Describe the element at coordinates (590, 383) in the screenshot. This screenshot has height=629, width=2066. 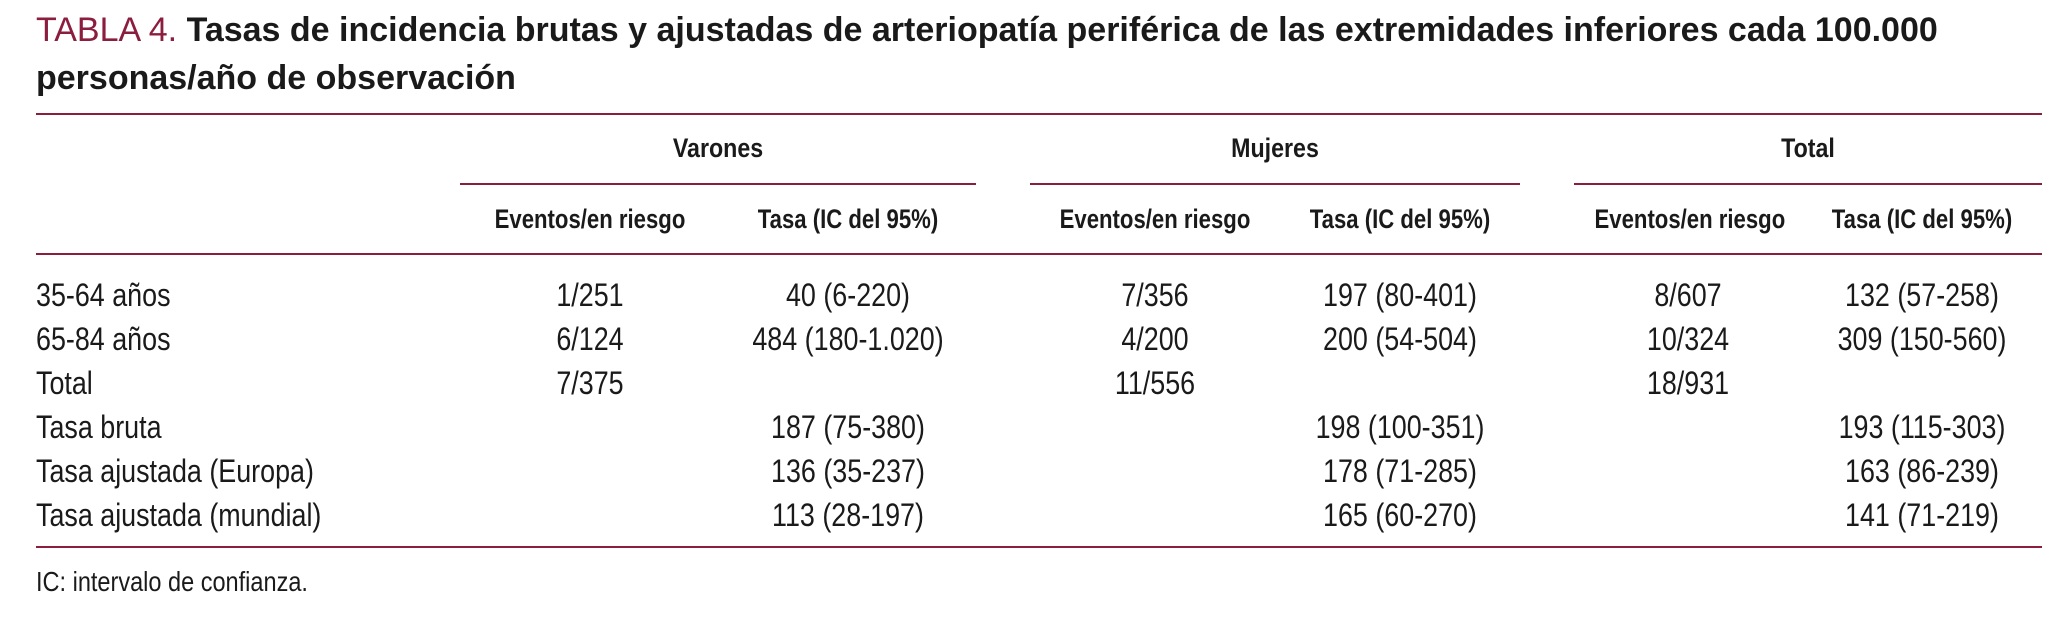
I see `cell-eventos-varones: 7/375` at that location.